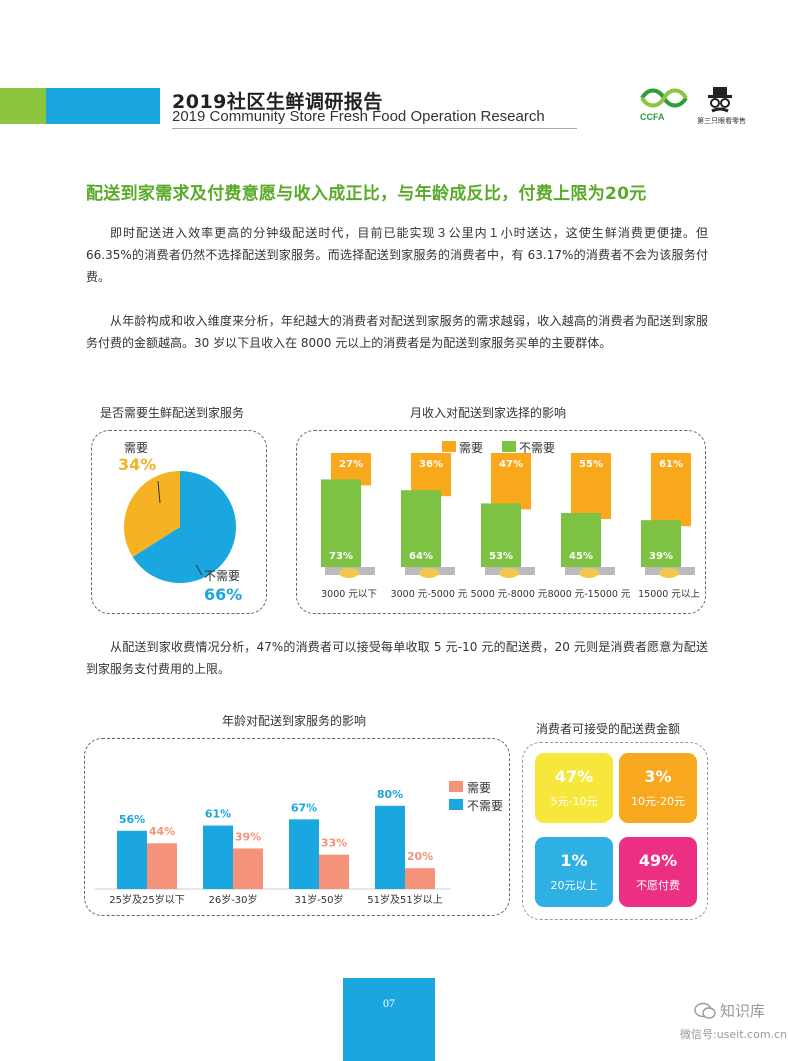 The image size is (788, 1061). Describe the element at coordinates (389, 1003) in the screenshot. I see `page-number: 07` at that location.